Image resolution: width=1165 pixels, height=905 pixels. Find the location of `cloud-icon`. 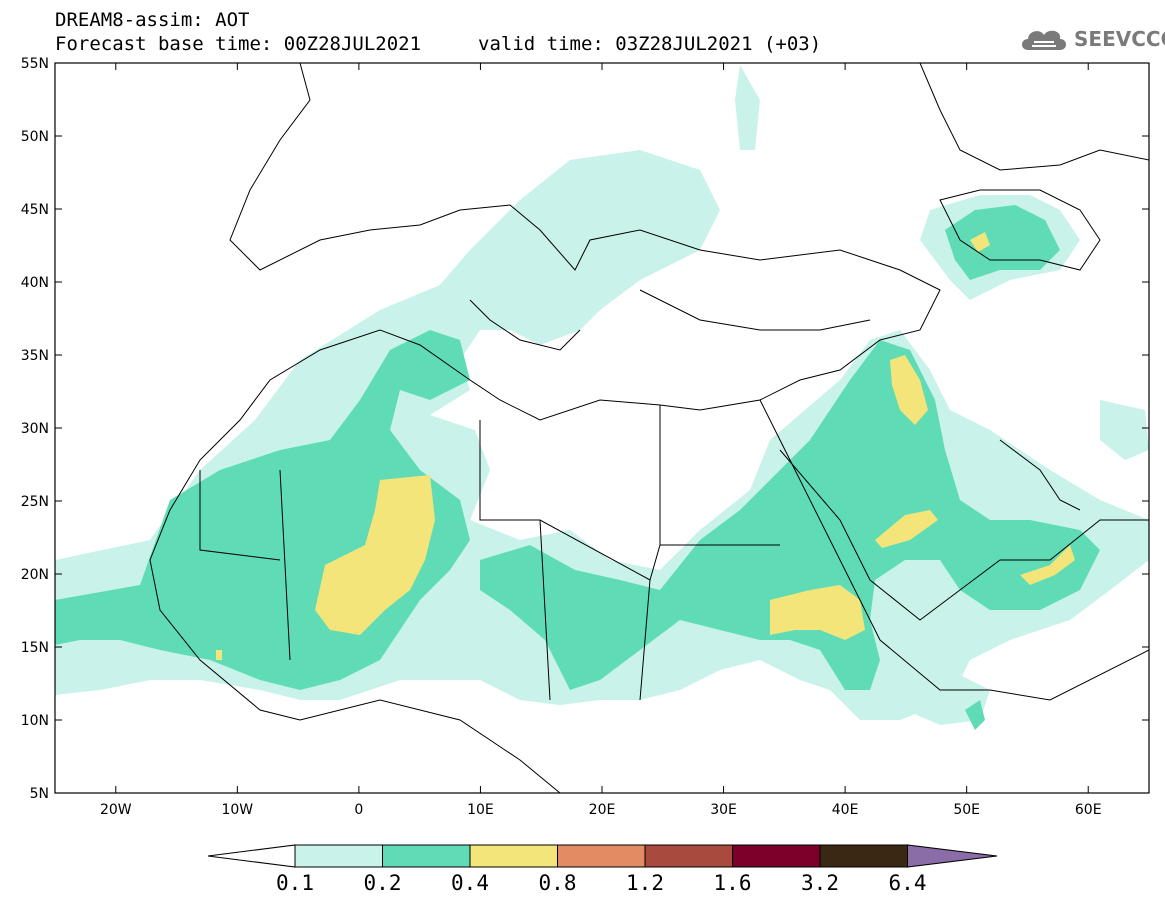

cloud-icon is located at coordinates (1044, 40).